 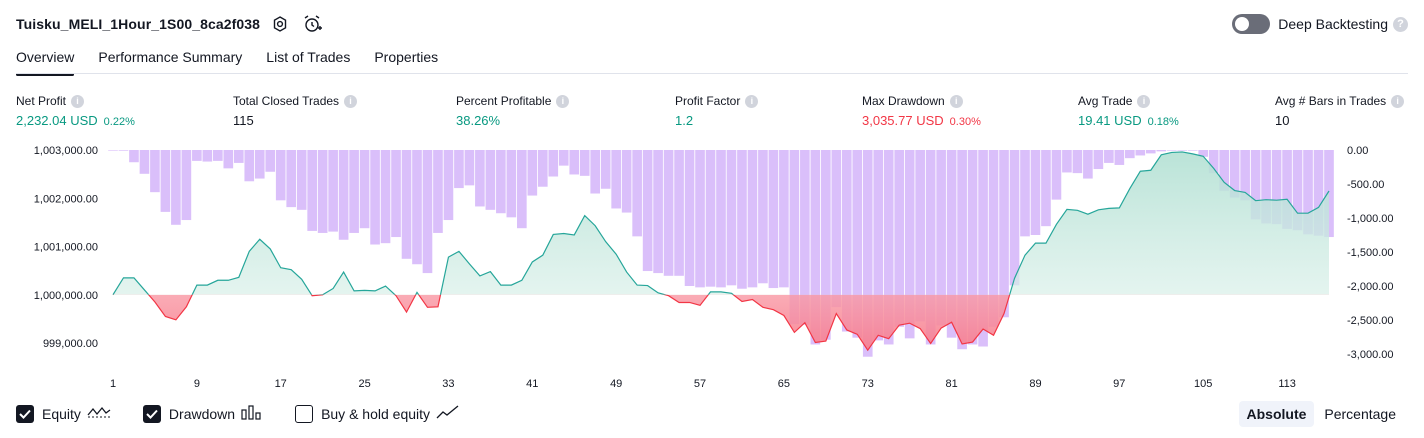 I want to click on metric-label: Net Profit, so click(x=41, y=101).